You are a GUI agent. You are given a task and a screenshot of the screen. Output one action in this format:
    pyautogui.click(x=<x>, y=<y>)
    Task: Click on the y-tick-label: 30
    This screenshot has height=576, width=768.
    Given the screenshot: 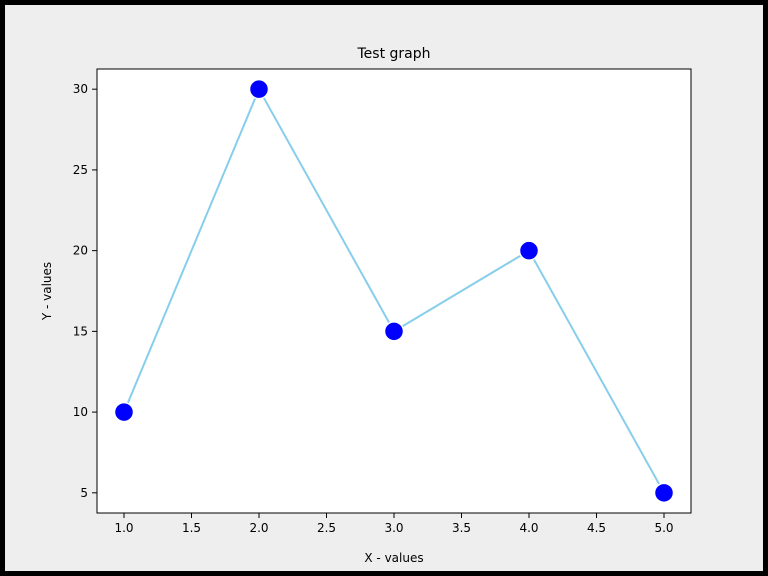 What is the action you would take?
    pyautogui.click(x=80, y=89)
    